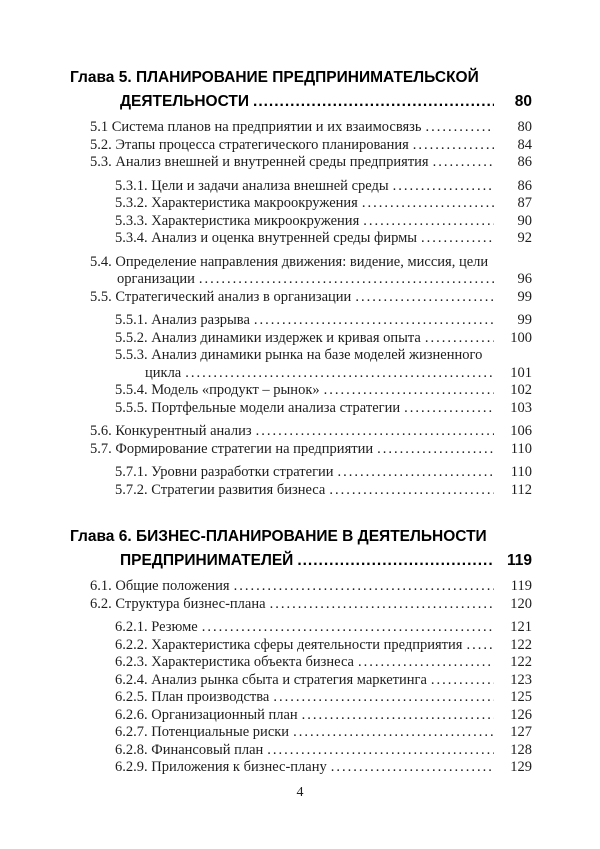  Describe the element at coordinates (220, 489) in the screenshot. I see `entry-text: 5.7.2. Стратегии развития бизнеса` at that location.